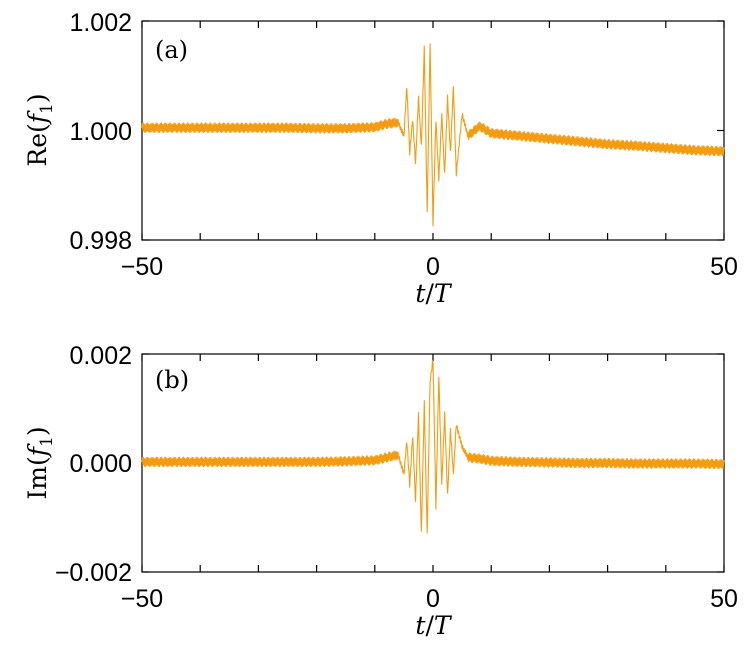  What do you see at coordinates (724, 599) in the screenshot?
I see `panel-b-xtick-right: 50` at bounding box center [724, 599].